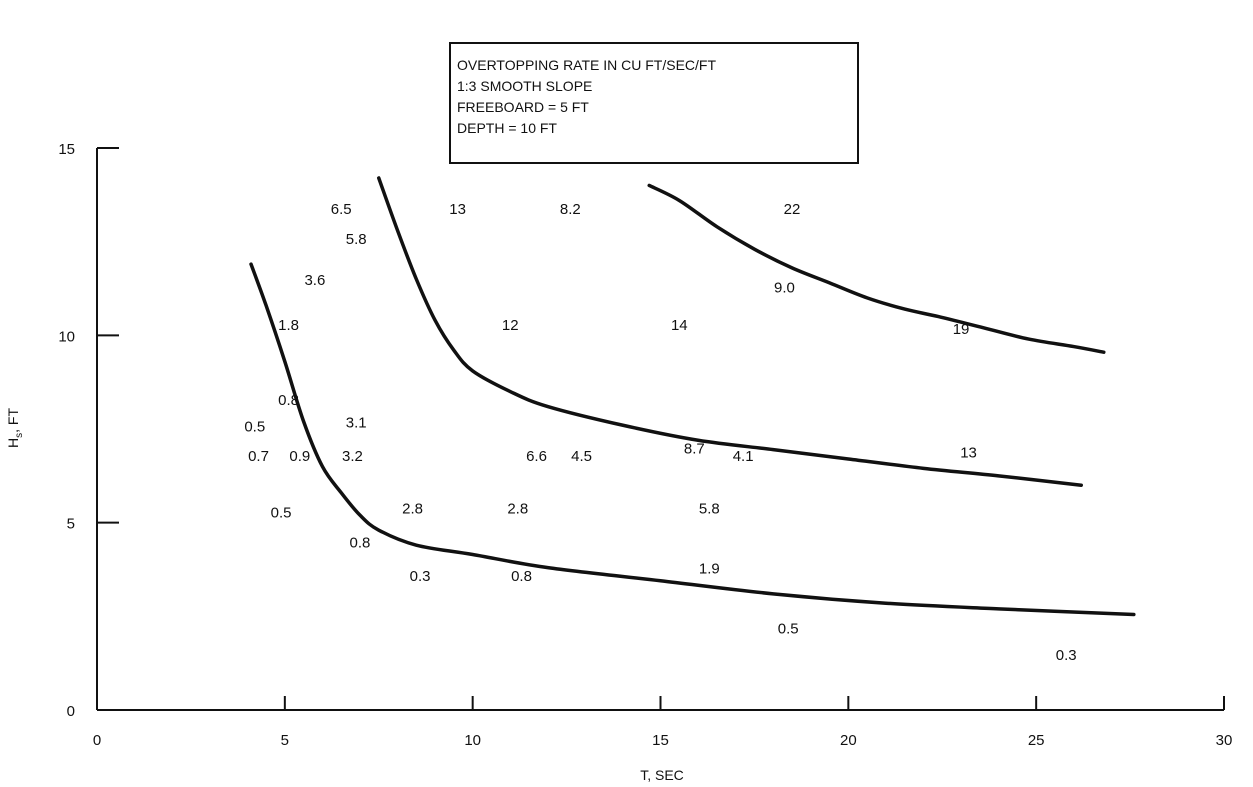  What do you see at coordinates (341, 209) in the screenshot?
I see `data-point-label: 6.5` at bounding box center [341, 209].